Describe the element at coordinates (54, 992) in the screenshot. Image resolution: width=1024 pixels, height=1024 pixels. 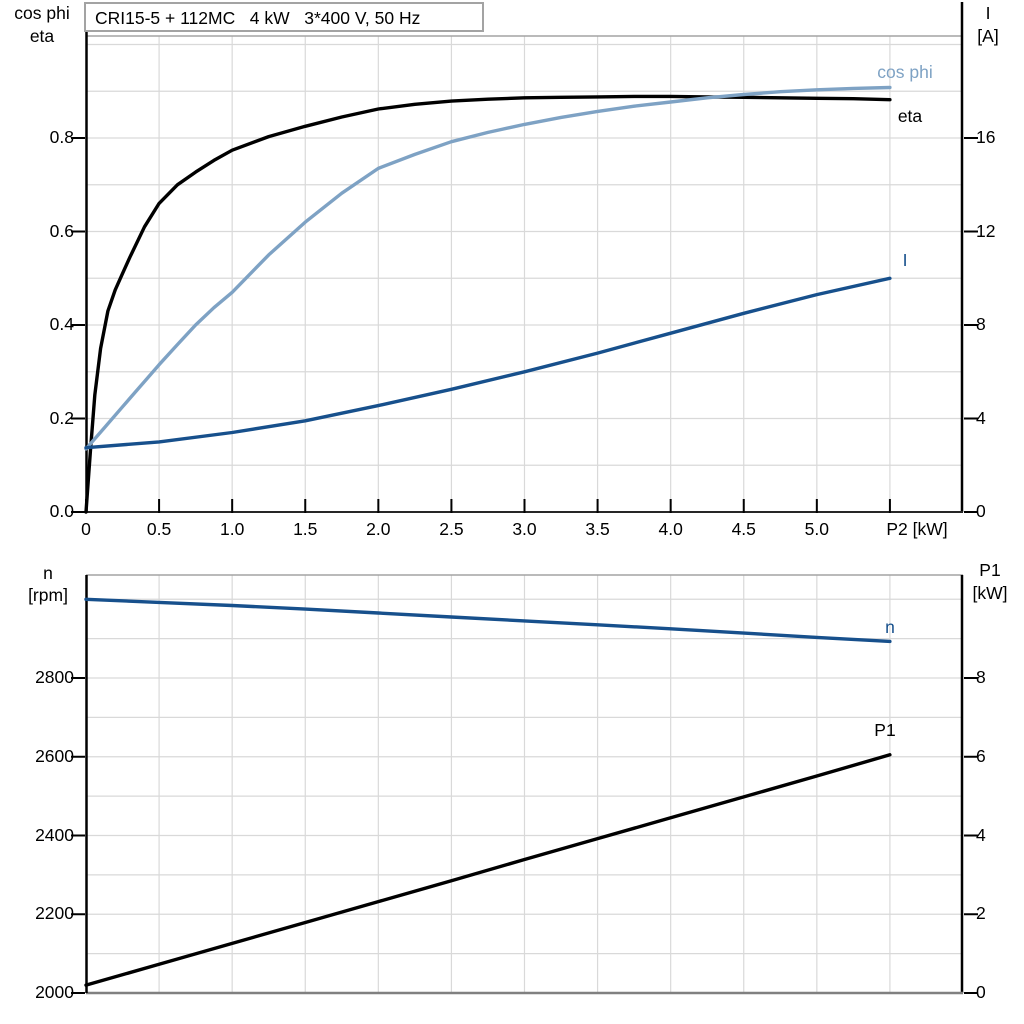
I see `bottom-left-tick-label: 2000` at that location.